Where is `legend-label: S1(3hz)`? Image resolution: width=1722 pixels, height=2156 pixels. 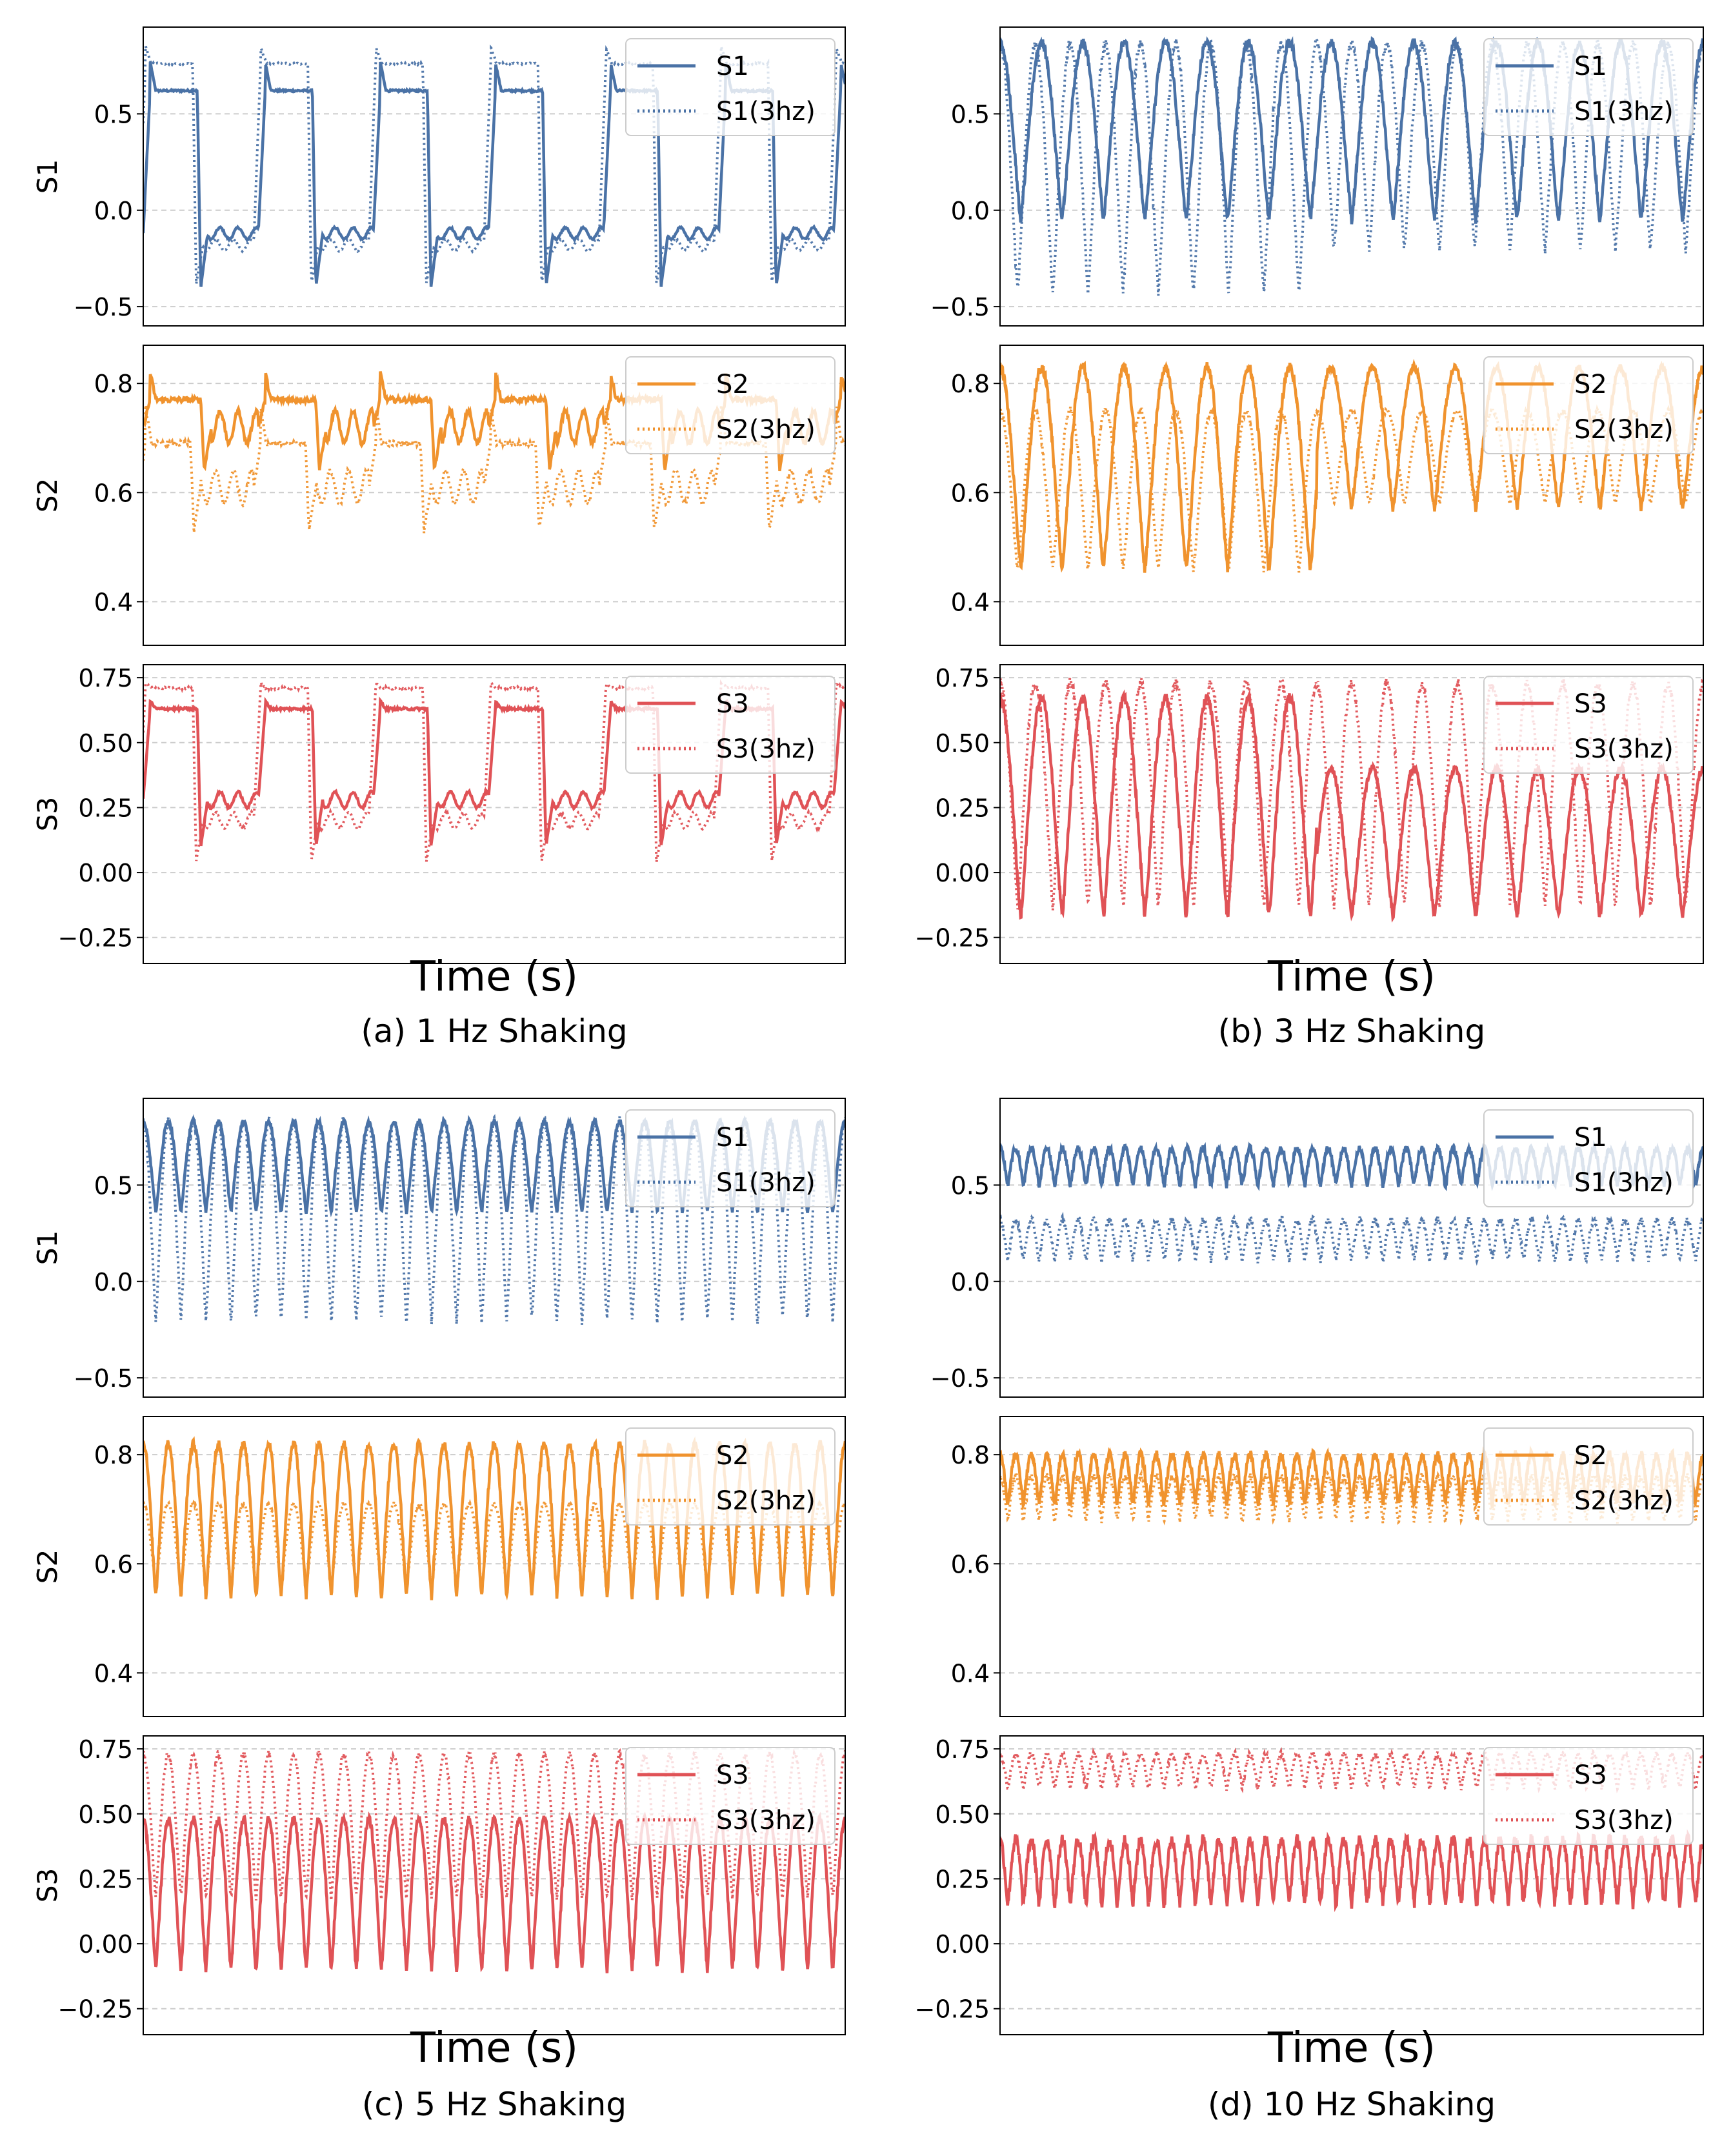
legend-label: S1(3hz) is located at coordinates (766, 1183).